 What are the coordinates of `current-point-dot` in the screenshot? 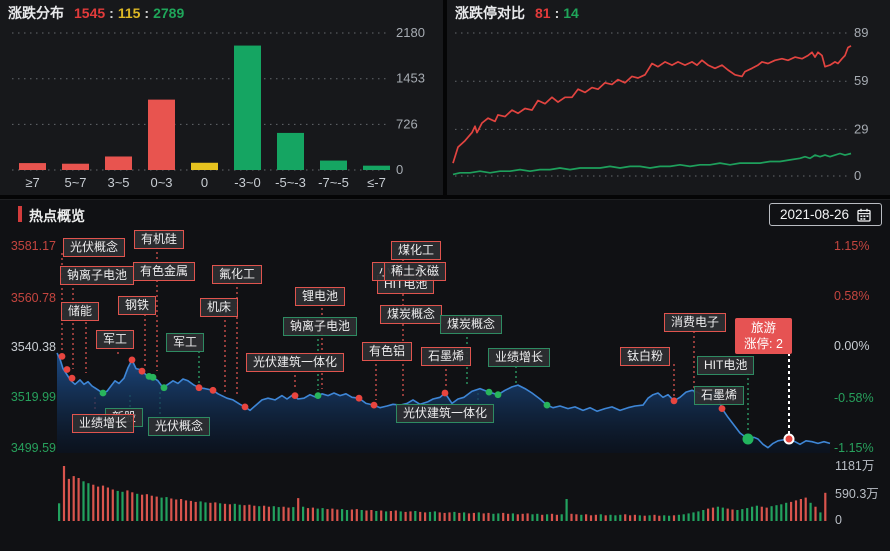 It's located at (789, 439).